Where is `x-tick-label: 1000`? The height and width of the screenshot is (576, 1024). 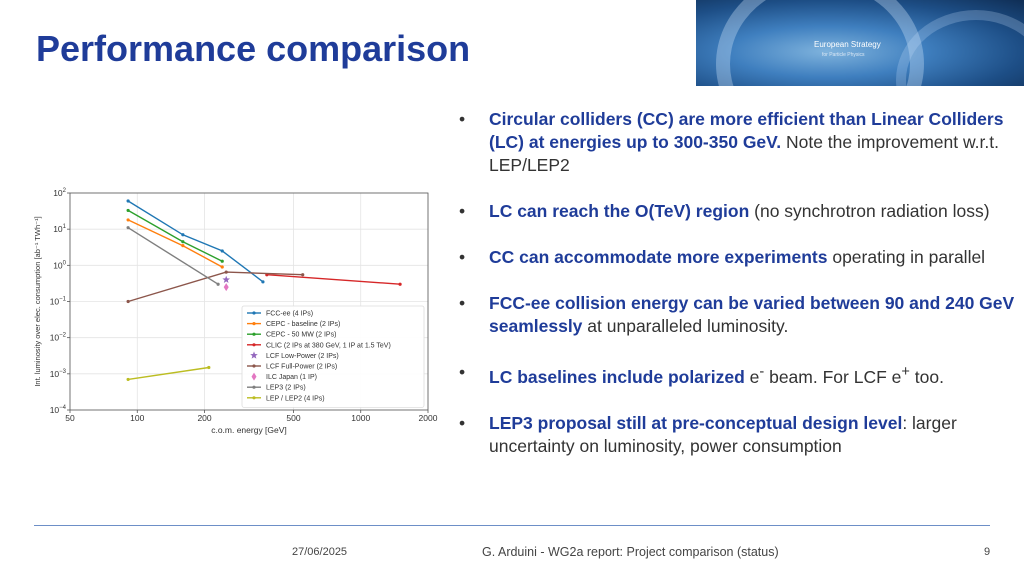 x-tick-label: 1000 is located at coordinates (360, 418).